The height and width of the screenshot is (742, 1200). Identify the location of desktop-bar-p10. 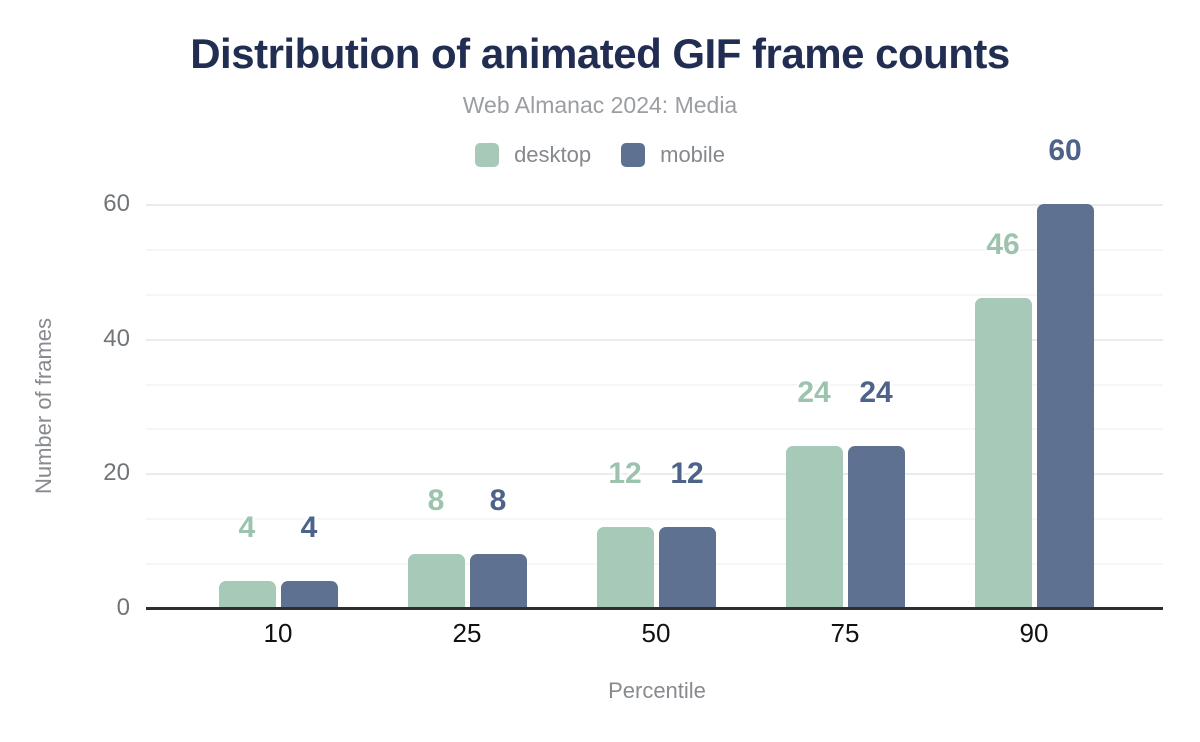
(247, 594).